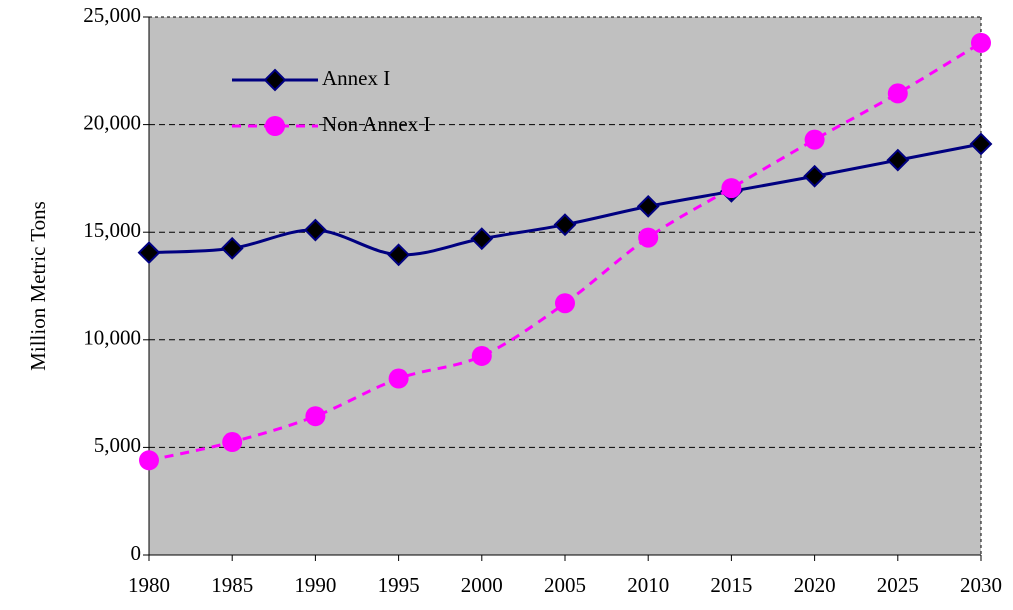 The height and width of the screenshot is (610, 1013). I want to click on x-tick-label: 1990, so click(315, 585).